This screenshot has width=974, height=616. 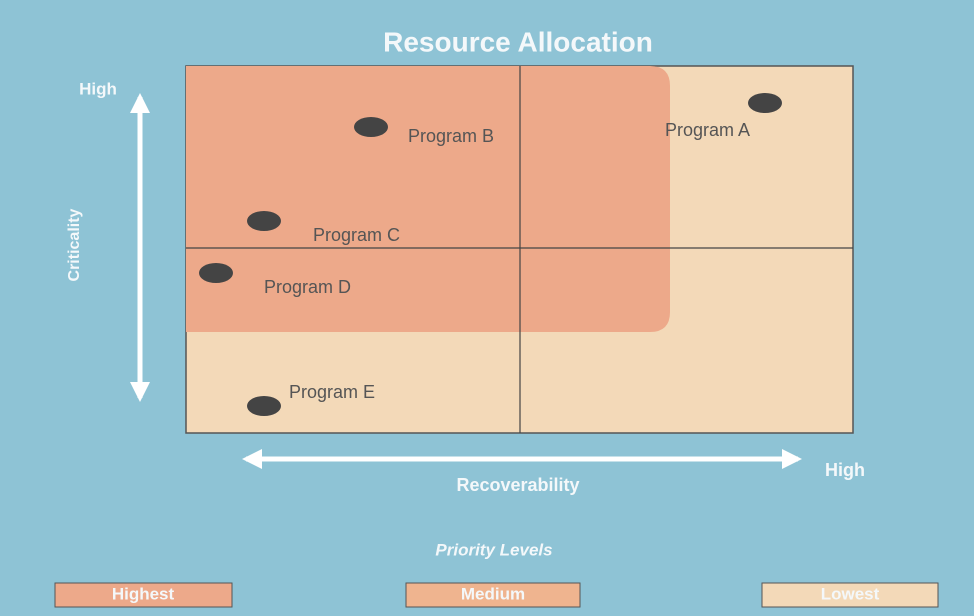 What do you see at coordinates (451, 136) in the screenshot?
I see `program-label: Program B` at bounding box center [451, 136].